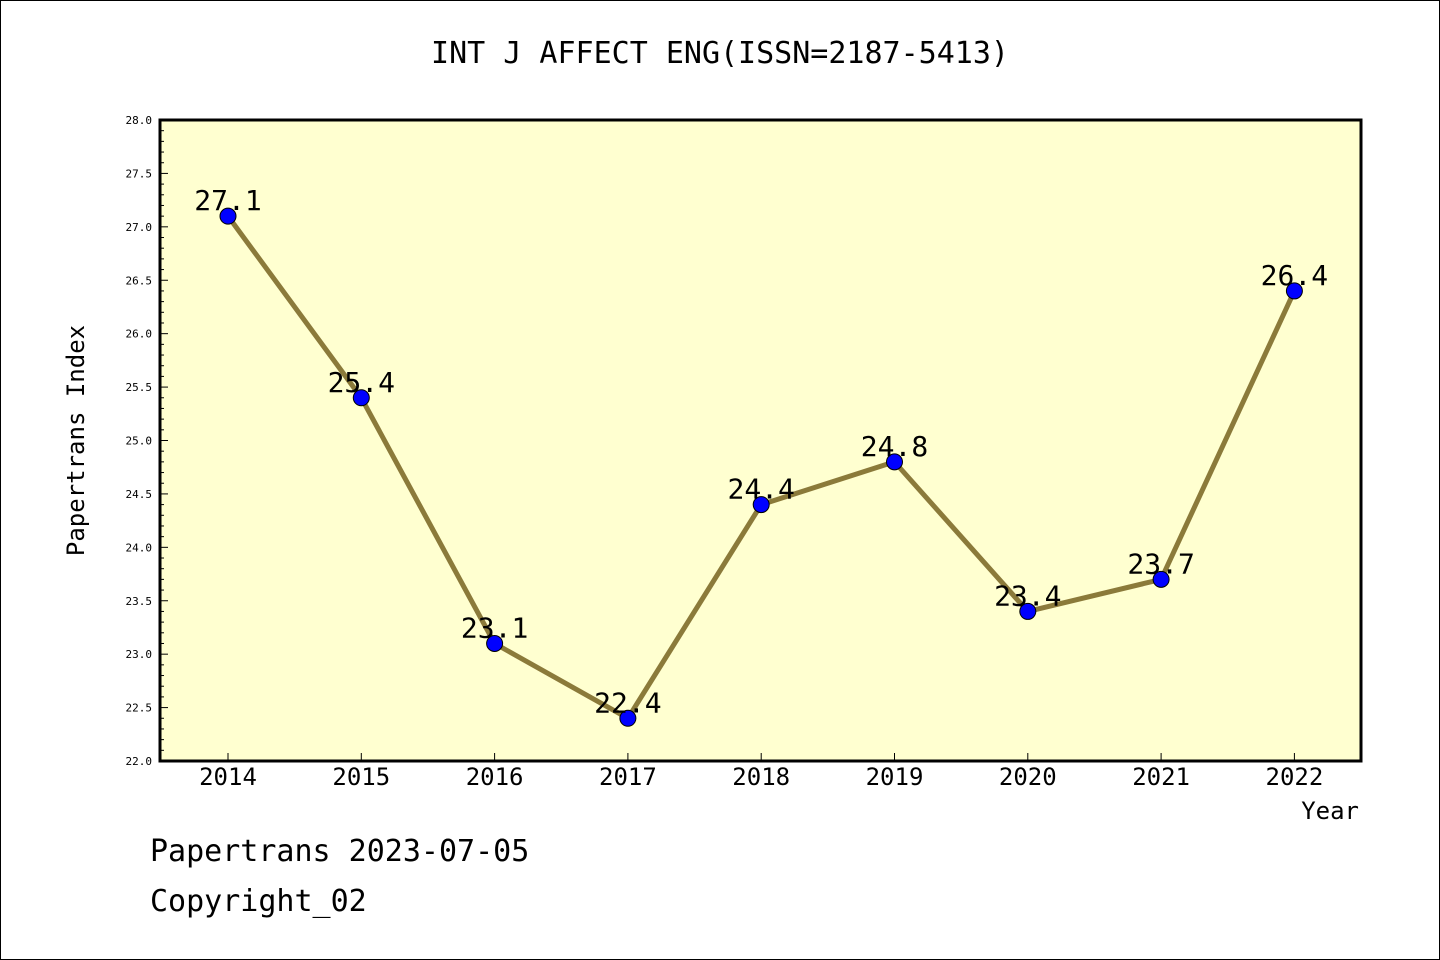  I want to click on x-tick-label: 2022, so click(1295, 777).